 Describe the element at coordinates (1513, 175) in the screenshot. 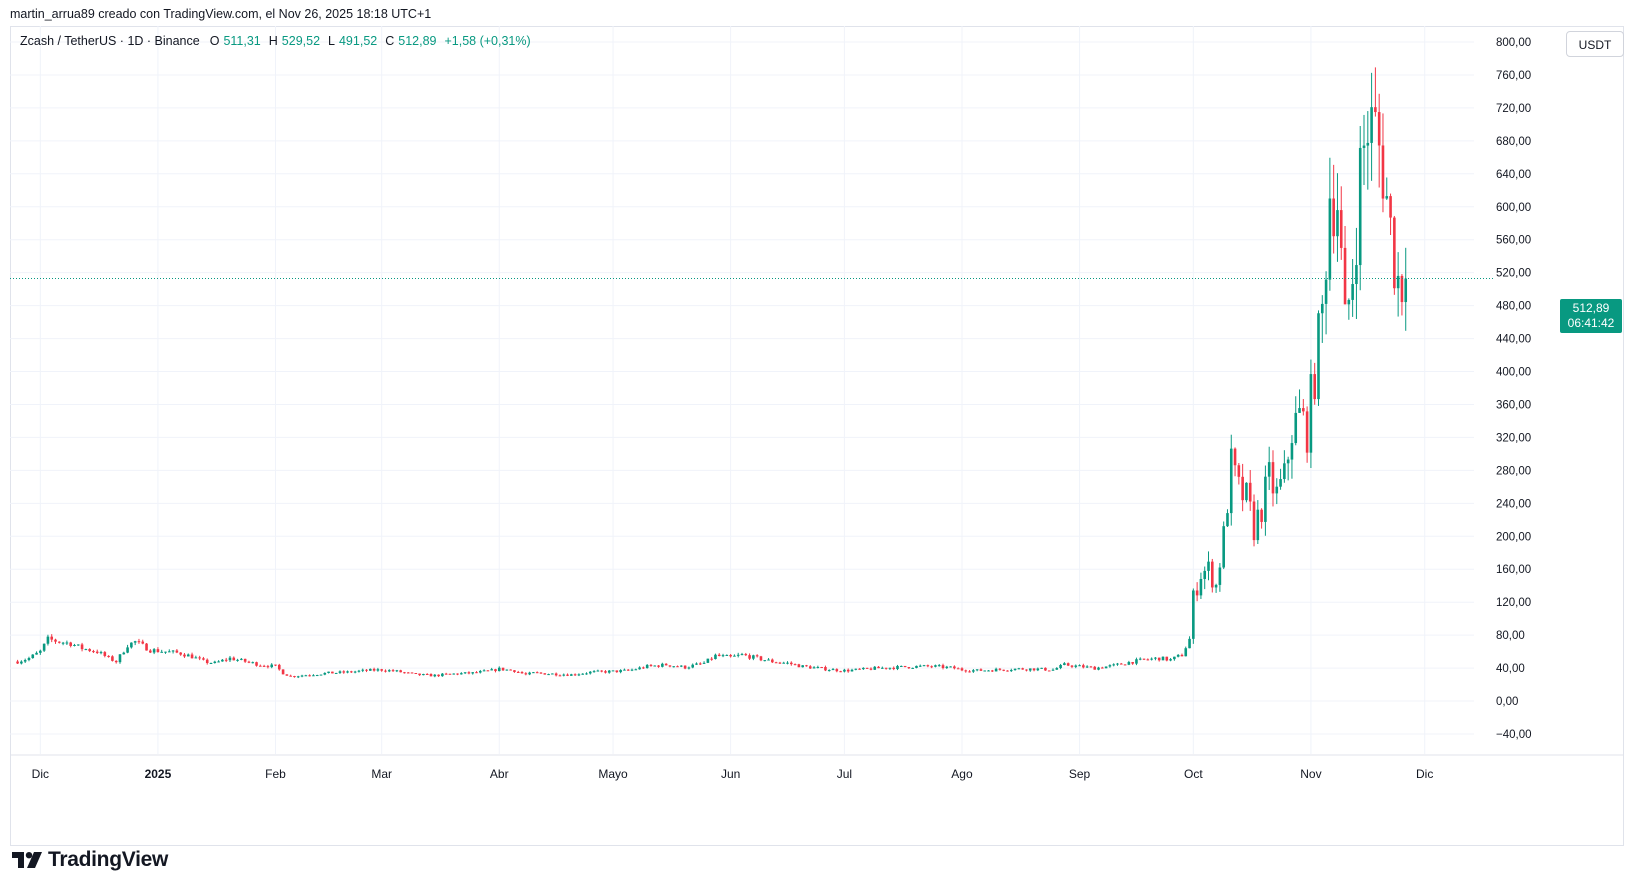

I see `price-tick-label: 640,00` at that location.